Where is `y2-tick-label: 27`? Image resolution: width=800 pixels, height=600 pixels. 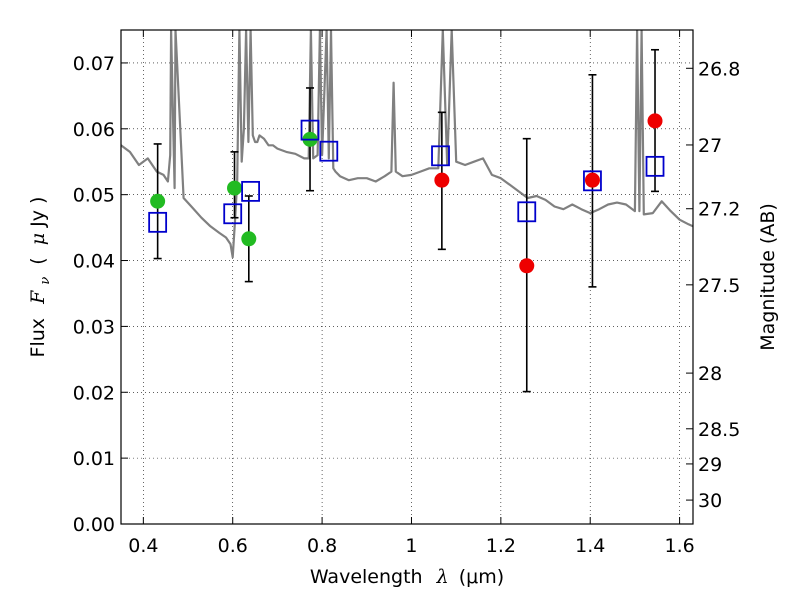
y2-tick-label: 27 is located at coordinates (710, 146).